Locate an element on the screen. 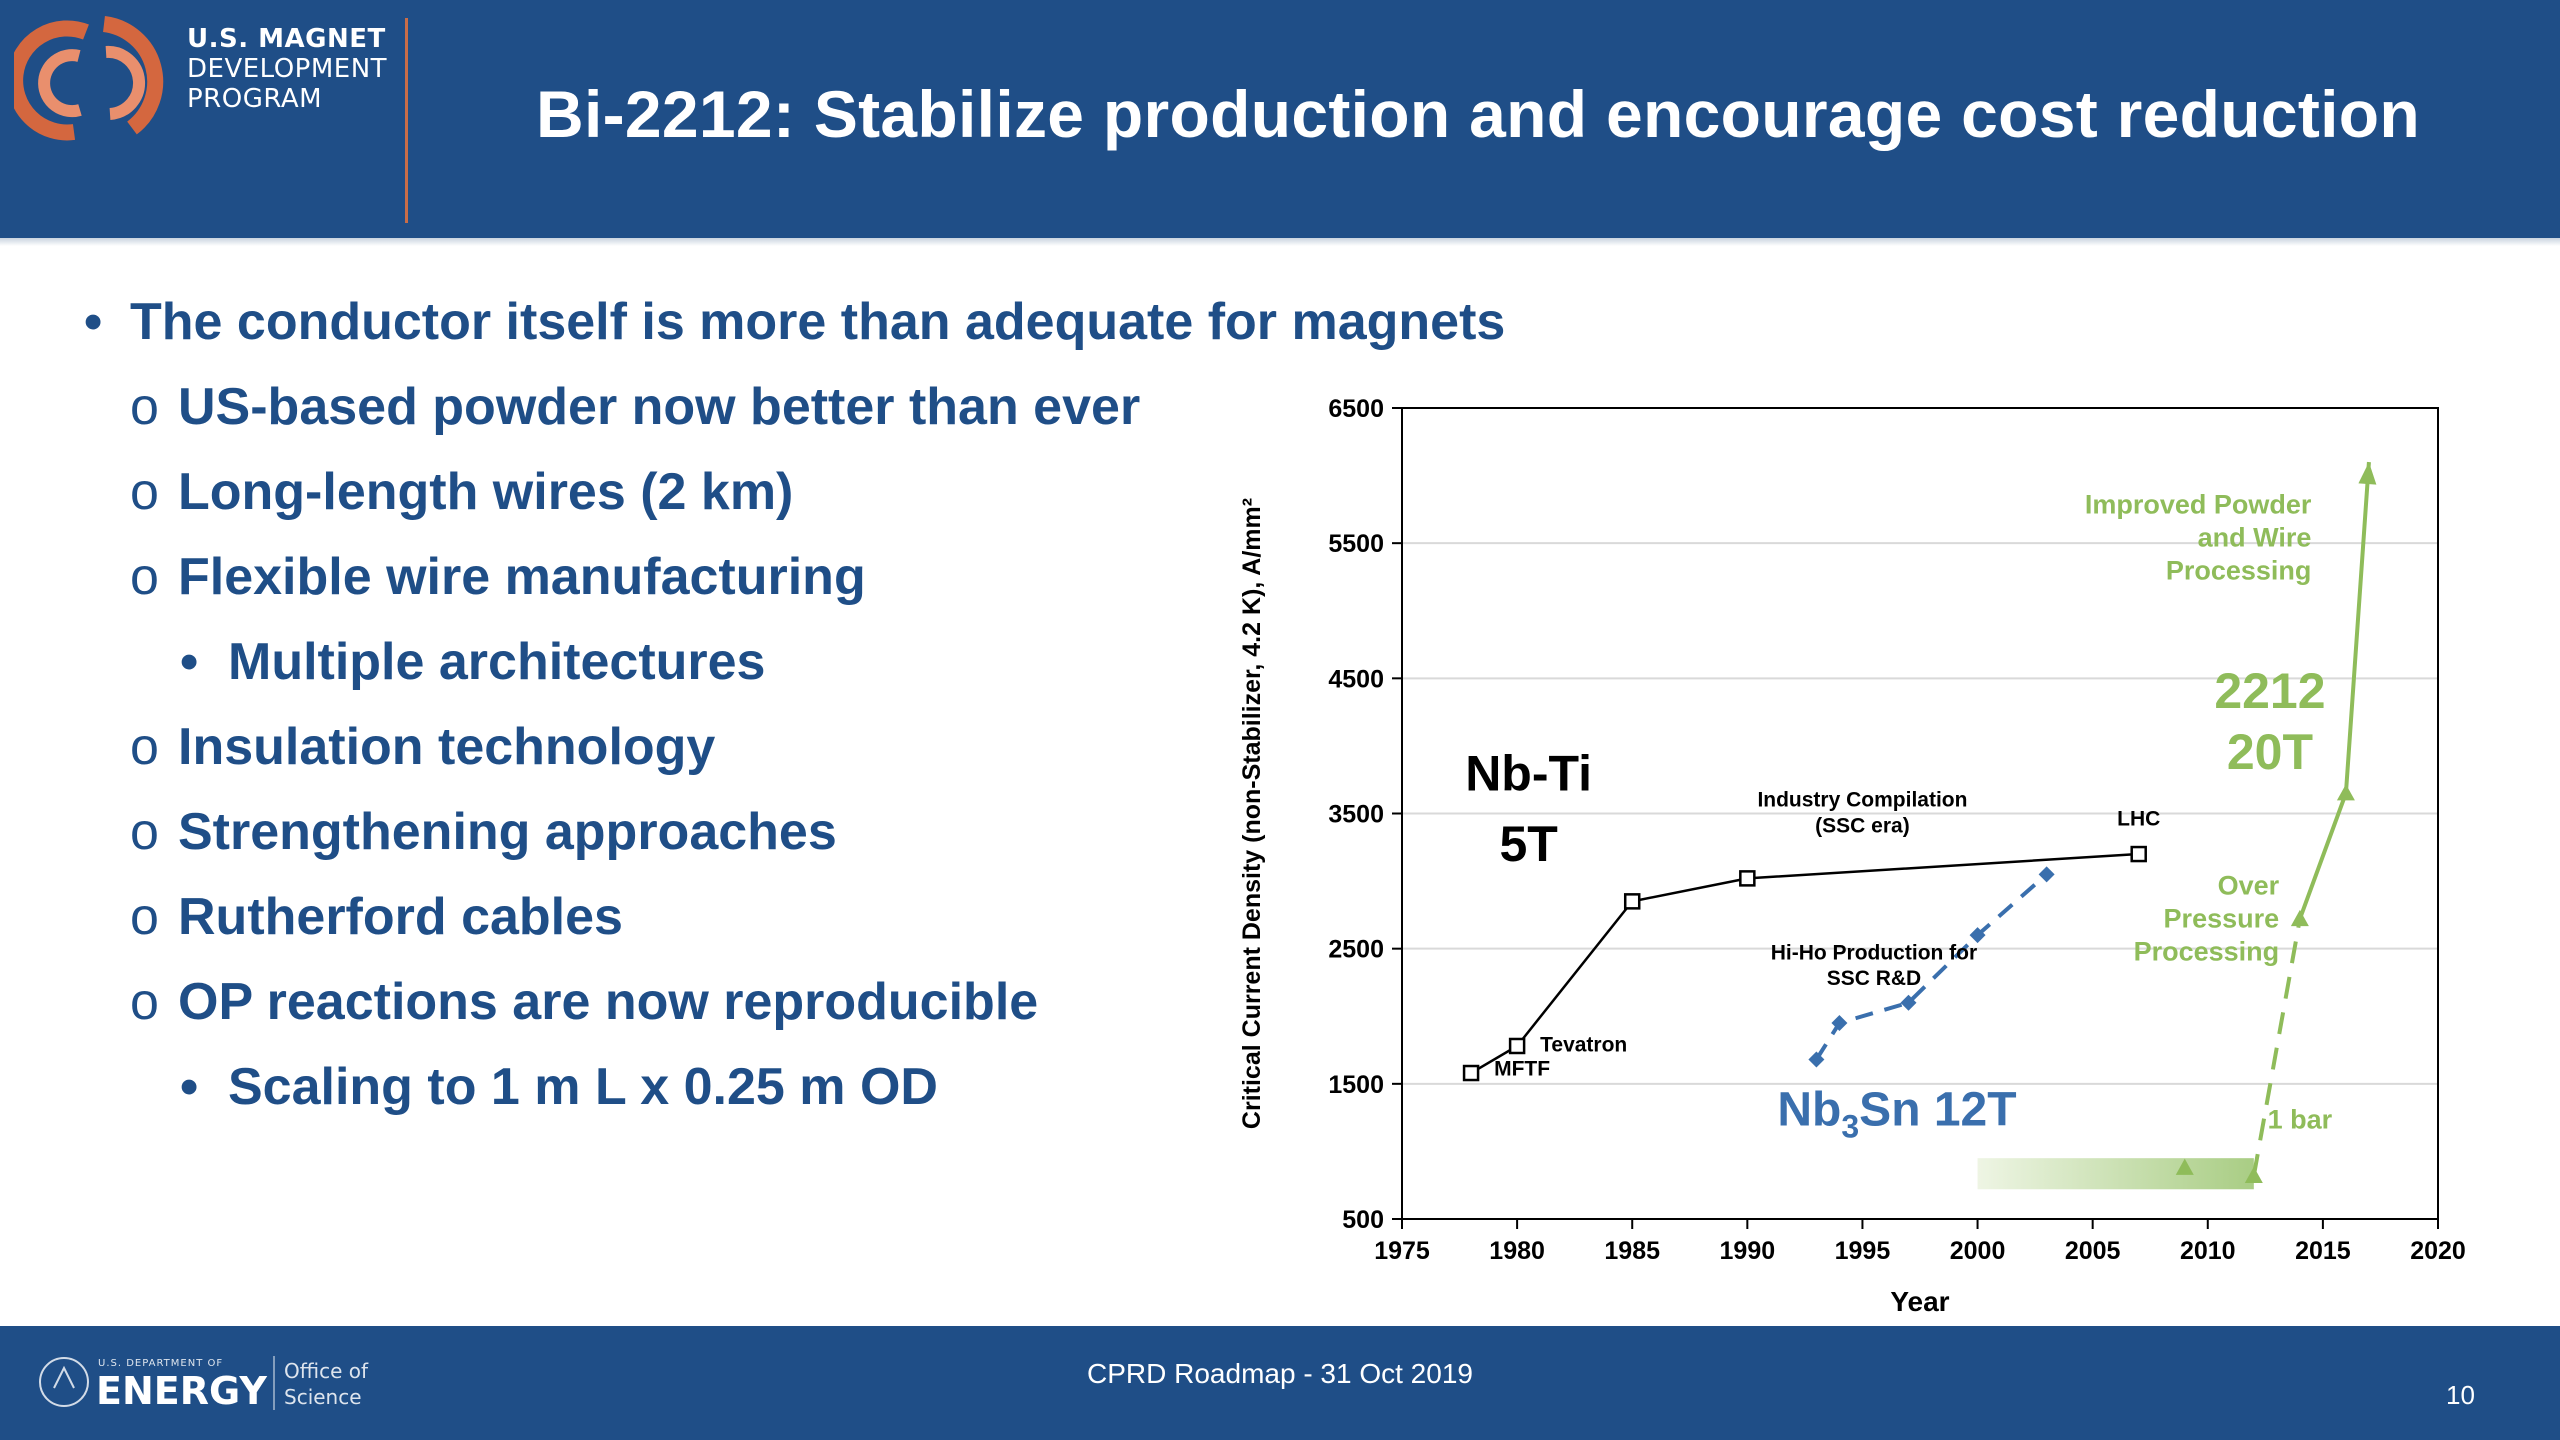 Image resolution: width=2560 pixels, height=1440 pixels. annotation-text: Improved Powder is located at coordinates (2198, 504).